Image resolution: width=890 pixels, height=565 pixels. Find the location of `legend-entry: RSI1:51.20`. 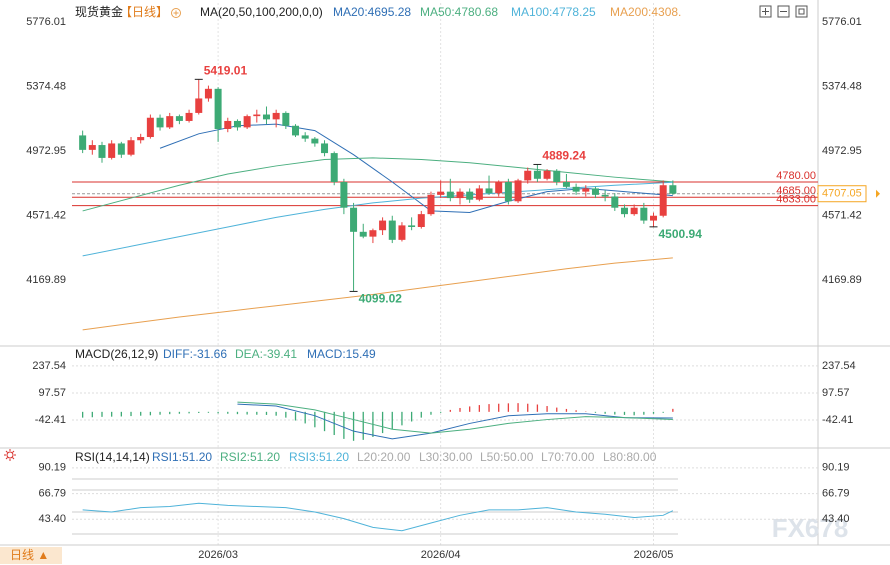

legend-entry: RSI1:51.20 is located at coordinates (182, 457).